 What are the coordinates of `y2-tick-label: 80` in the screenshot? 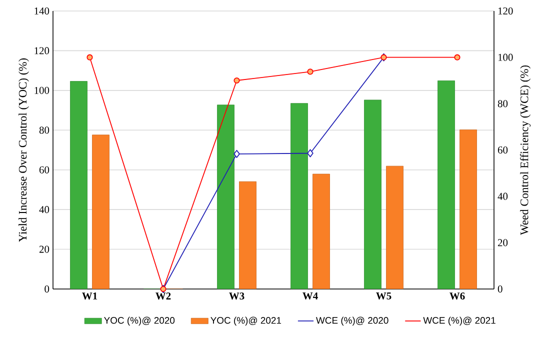 It's located at (503, 104).